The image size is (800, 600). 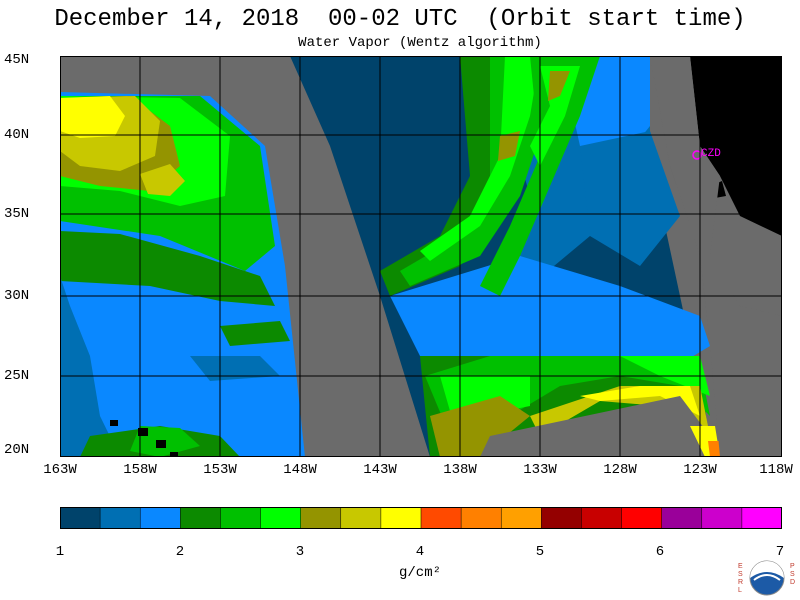 What do you see at coordinates (792, 582) in the screenshot?
I see `svg-text: D` at bounding box center [792, 582].